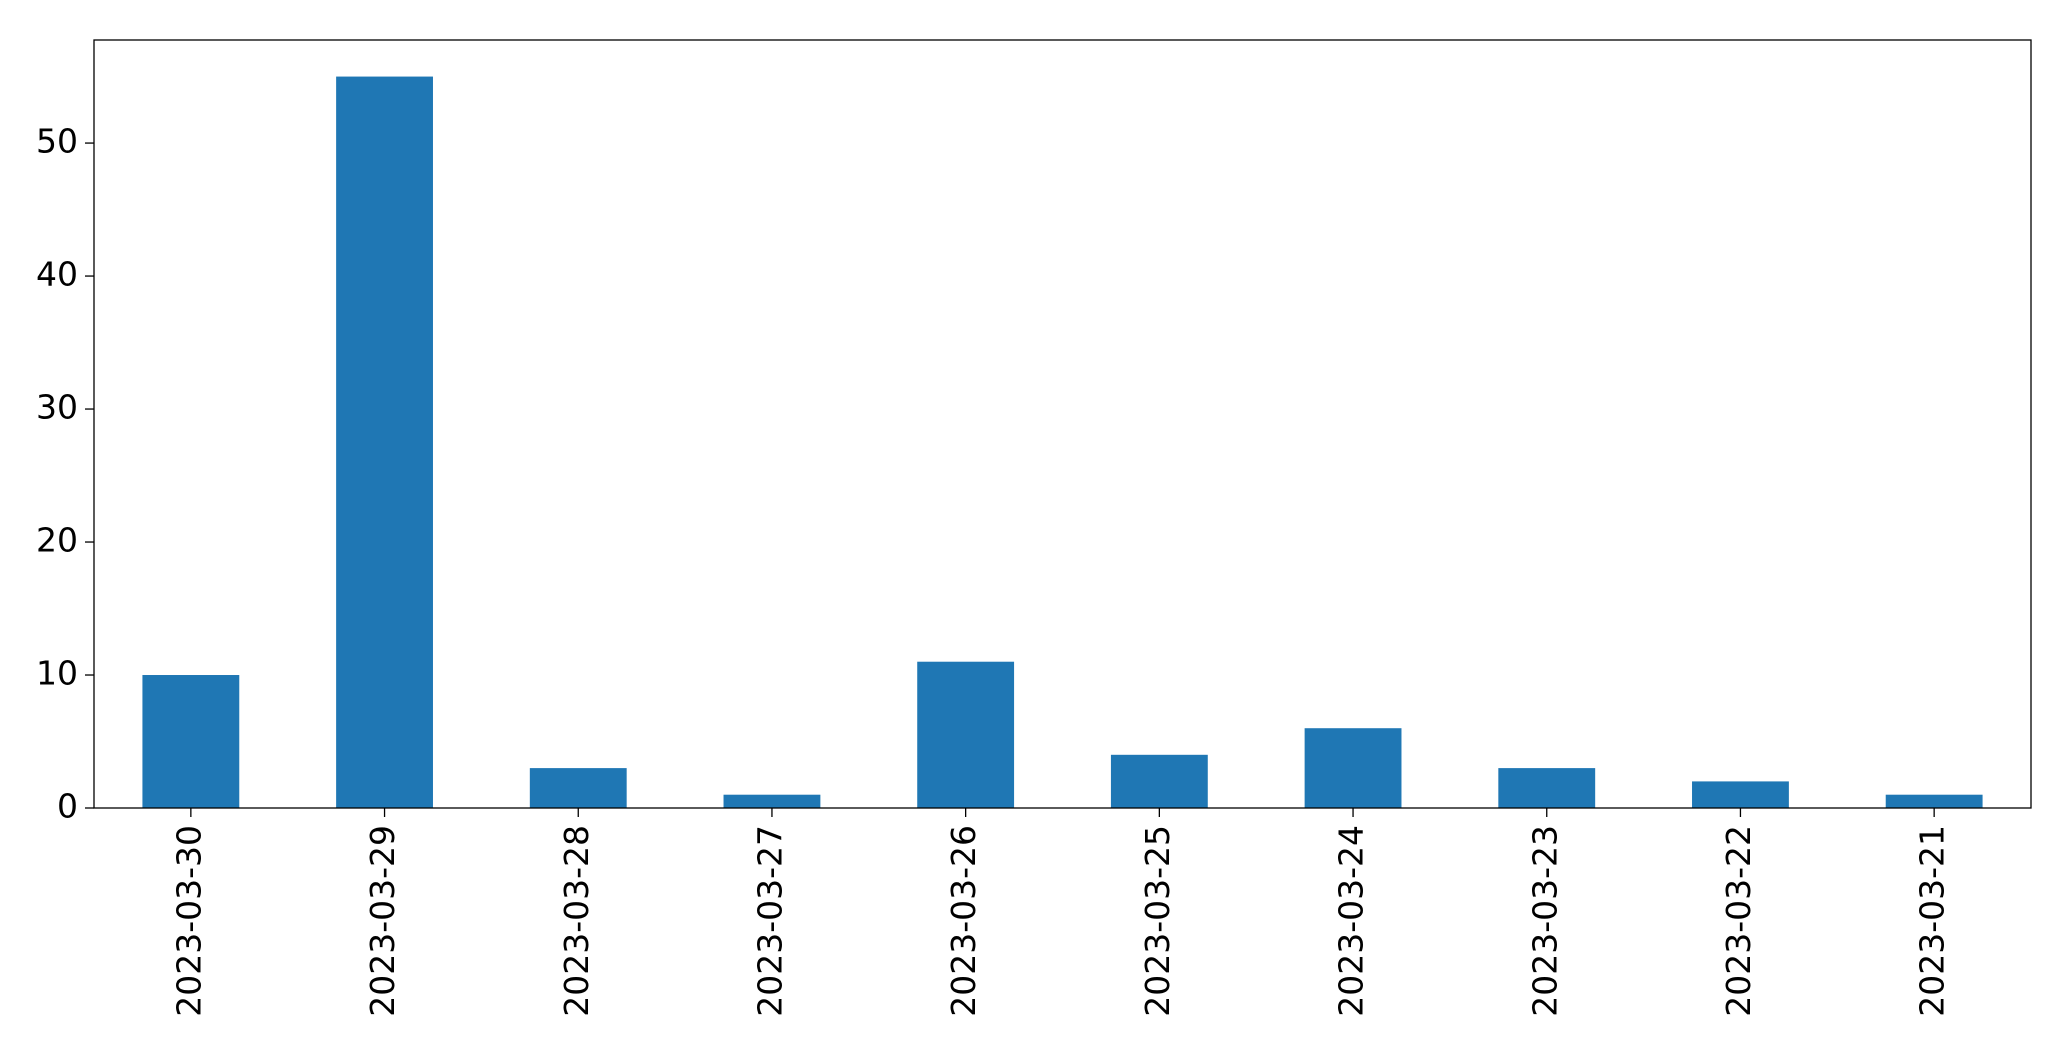 This screenshot has width=2071, height=1061. What do you see at coordinates (67, 806) in the screenshot?
I see `y-tick-label: 0` at bounding box center [67, 806].